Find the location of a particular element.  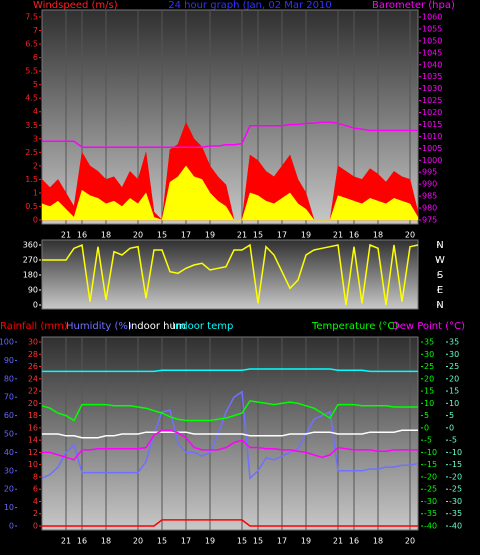

y-tick-label: 995 is located at coordinates (429, 172).